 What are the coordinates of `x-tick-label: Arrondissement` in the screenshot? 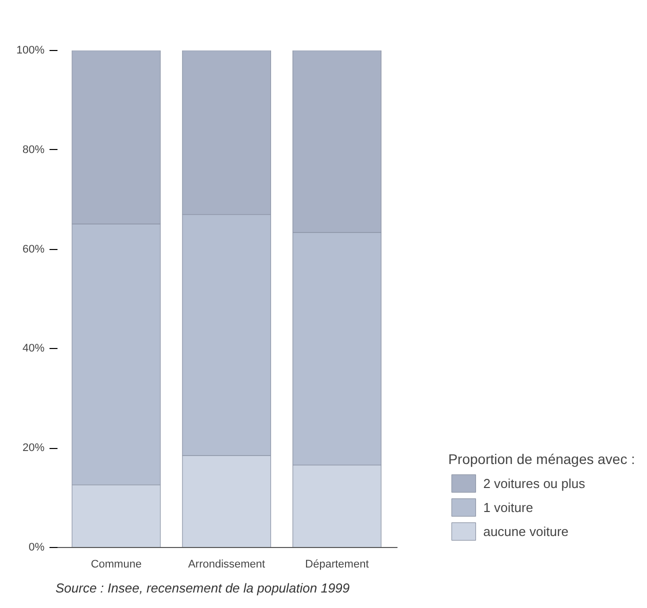 It's located at (227, 564).